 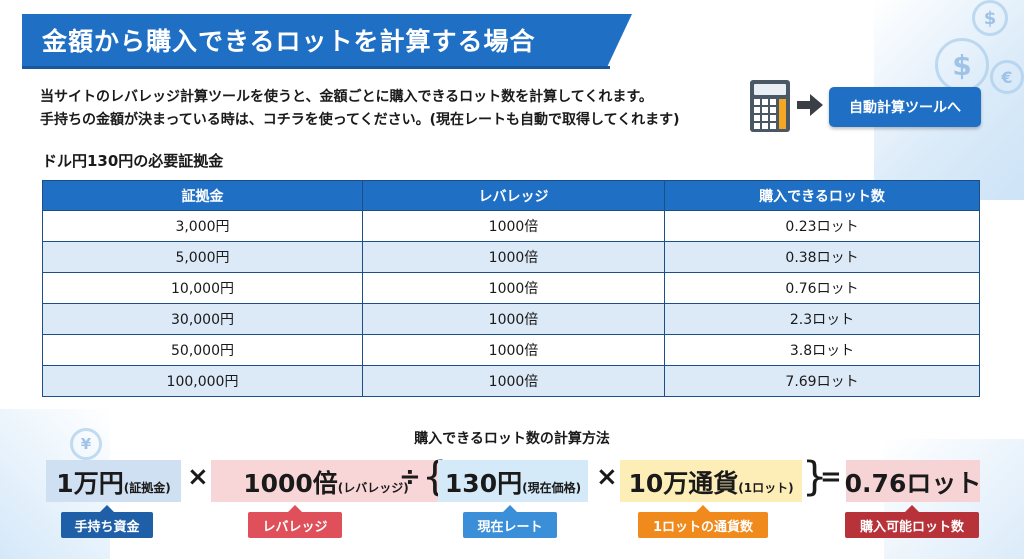 I want to click on term-rate-value: 130円, so click(x=483, y=483).